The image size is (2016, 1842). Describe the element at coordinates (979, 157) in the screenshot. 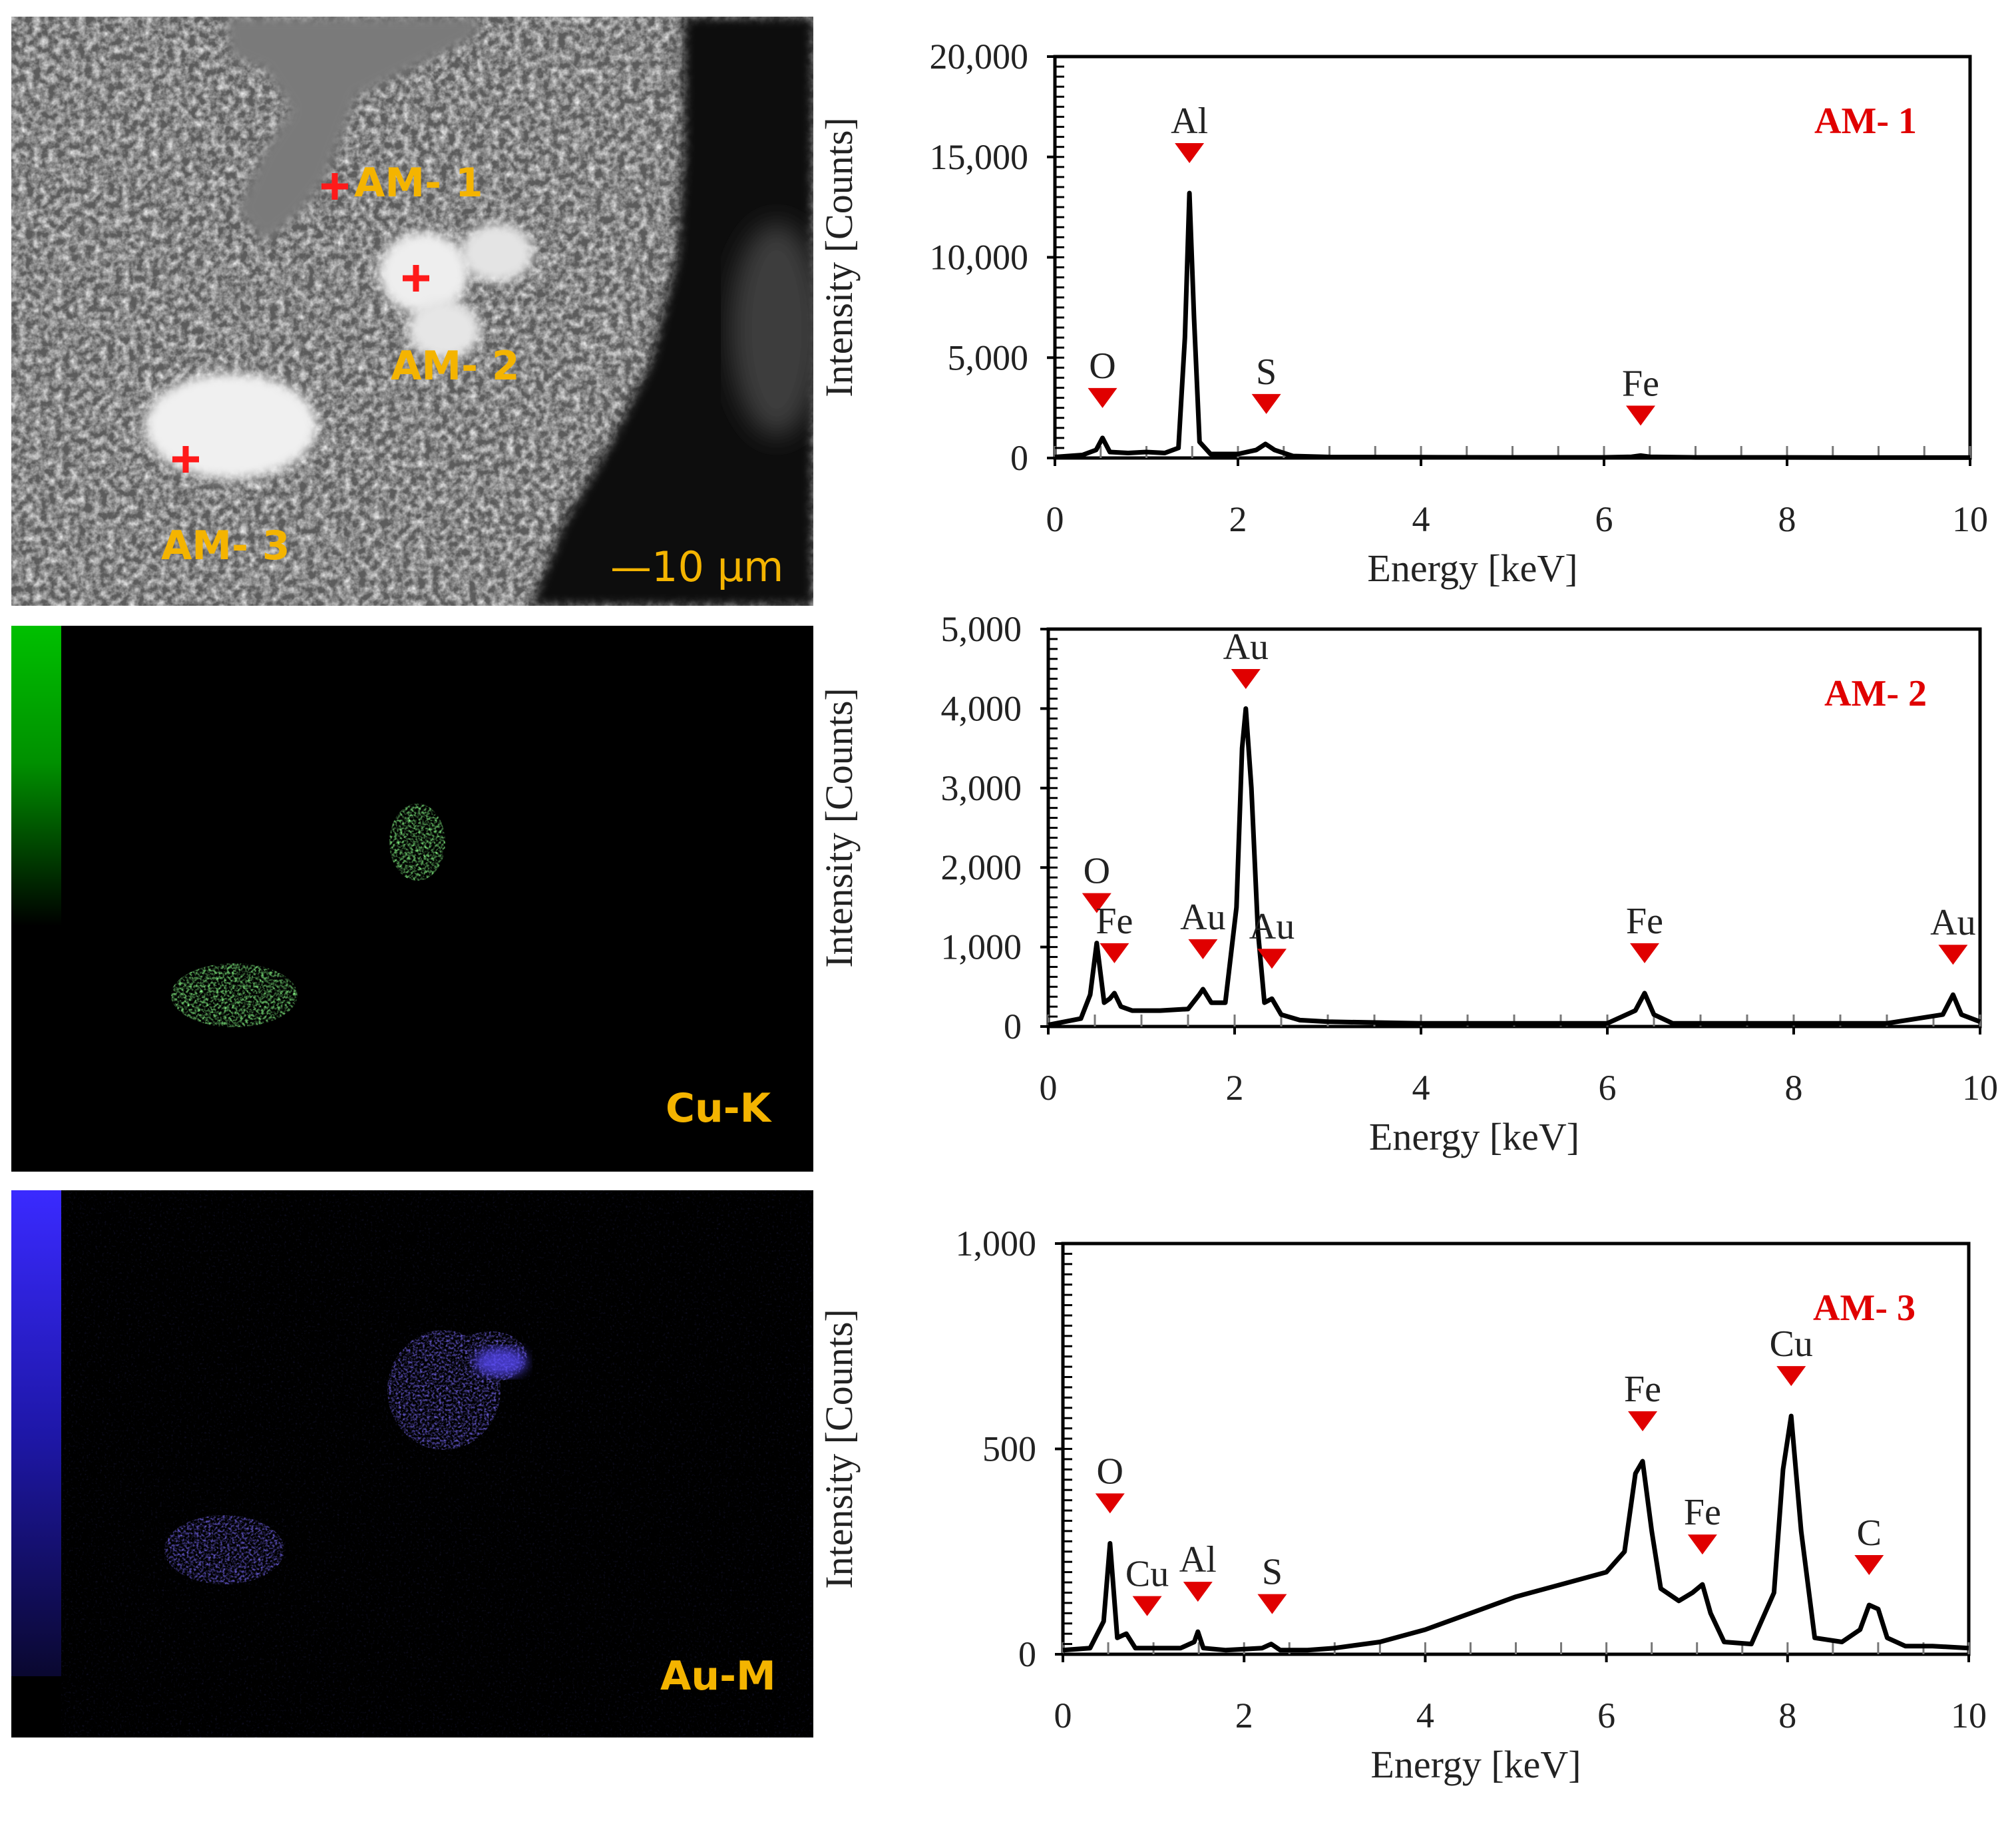

I see `y-tick-label: 15,000` at that location.